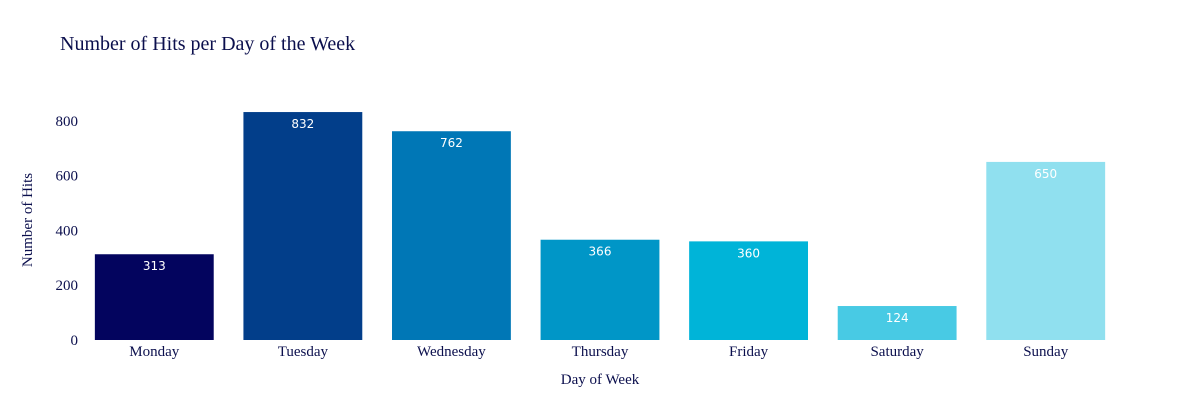 The image size is (1200, 420). What do you see at coordinates (154, 297) in the screenshot?
I see `bar-monday` at bounding box center [154, 297].